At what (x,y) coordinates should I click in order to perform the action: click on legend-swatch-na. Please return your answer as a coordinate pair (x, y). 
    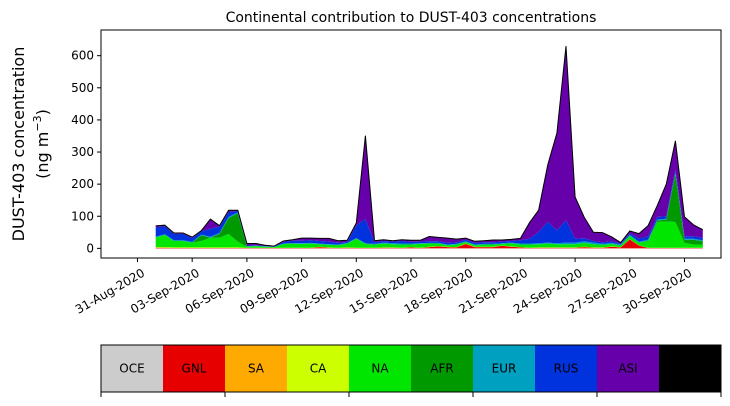
    Looking at the image, I should click on (380, 368).